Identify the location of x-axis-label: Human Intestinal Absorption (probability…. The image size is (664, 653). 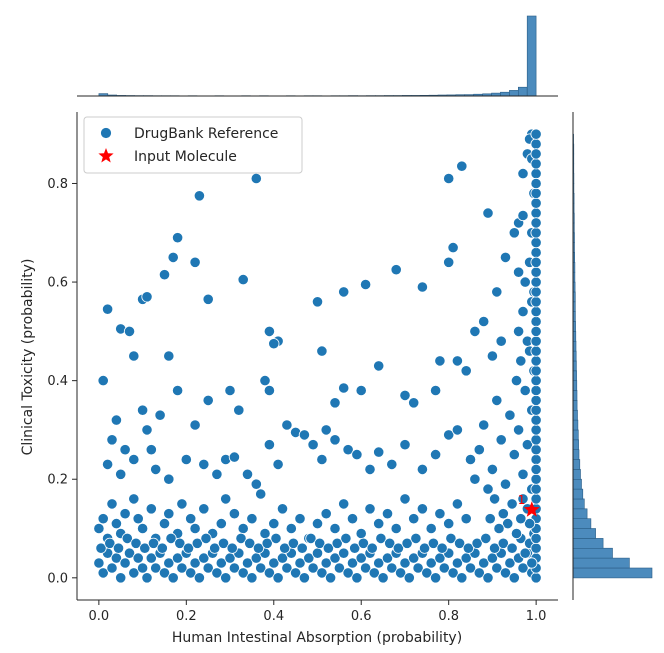
(317, 638).